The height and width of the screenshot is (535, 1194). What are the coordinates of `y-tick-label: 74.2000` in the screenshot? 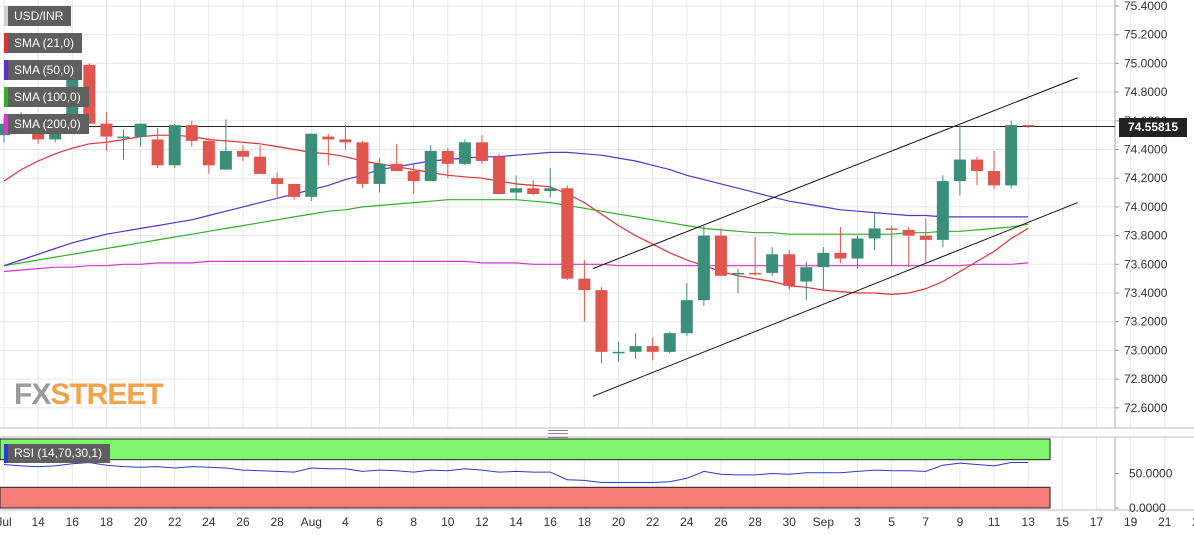 It's located at (1146, 178).